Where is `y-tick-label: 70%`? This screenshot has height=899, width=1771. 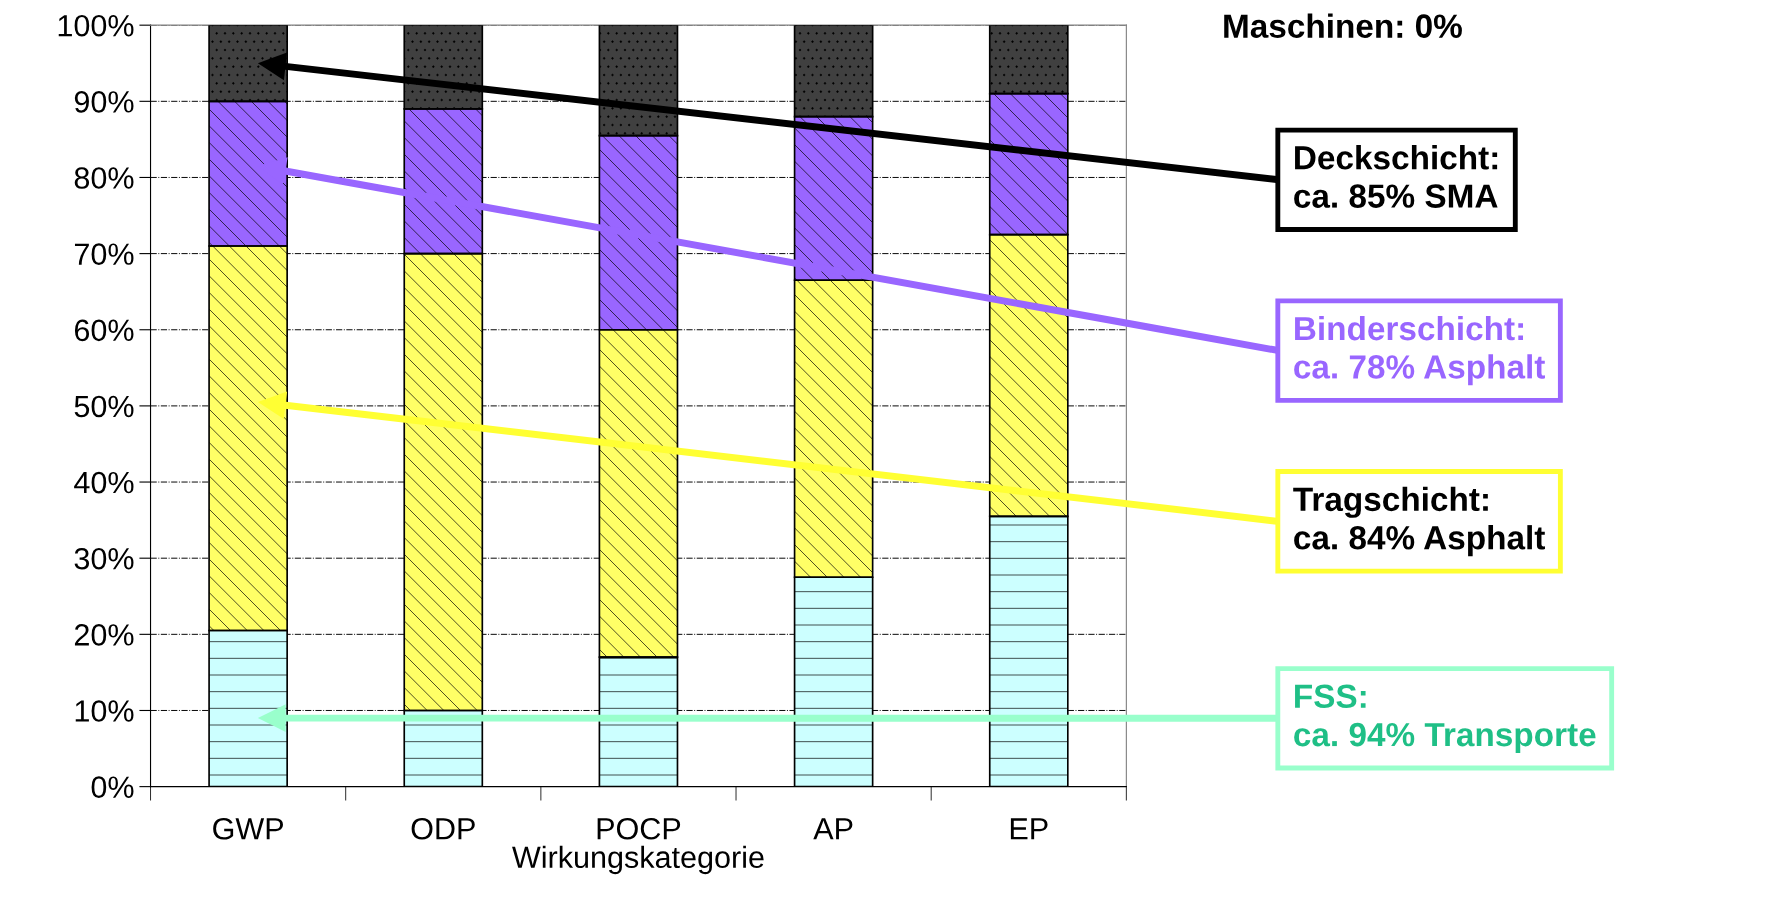
y-tick-label: 70% is located at coordinates (104, 254).